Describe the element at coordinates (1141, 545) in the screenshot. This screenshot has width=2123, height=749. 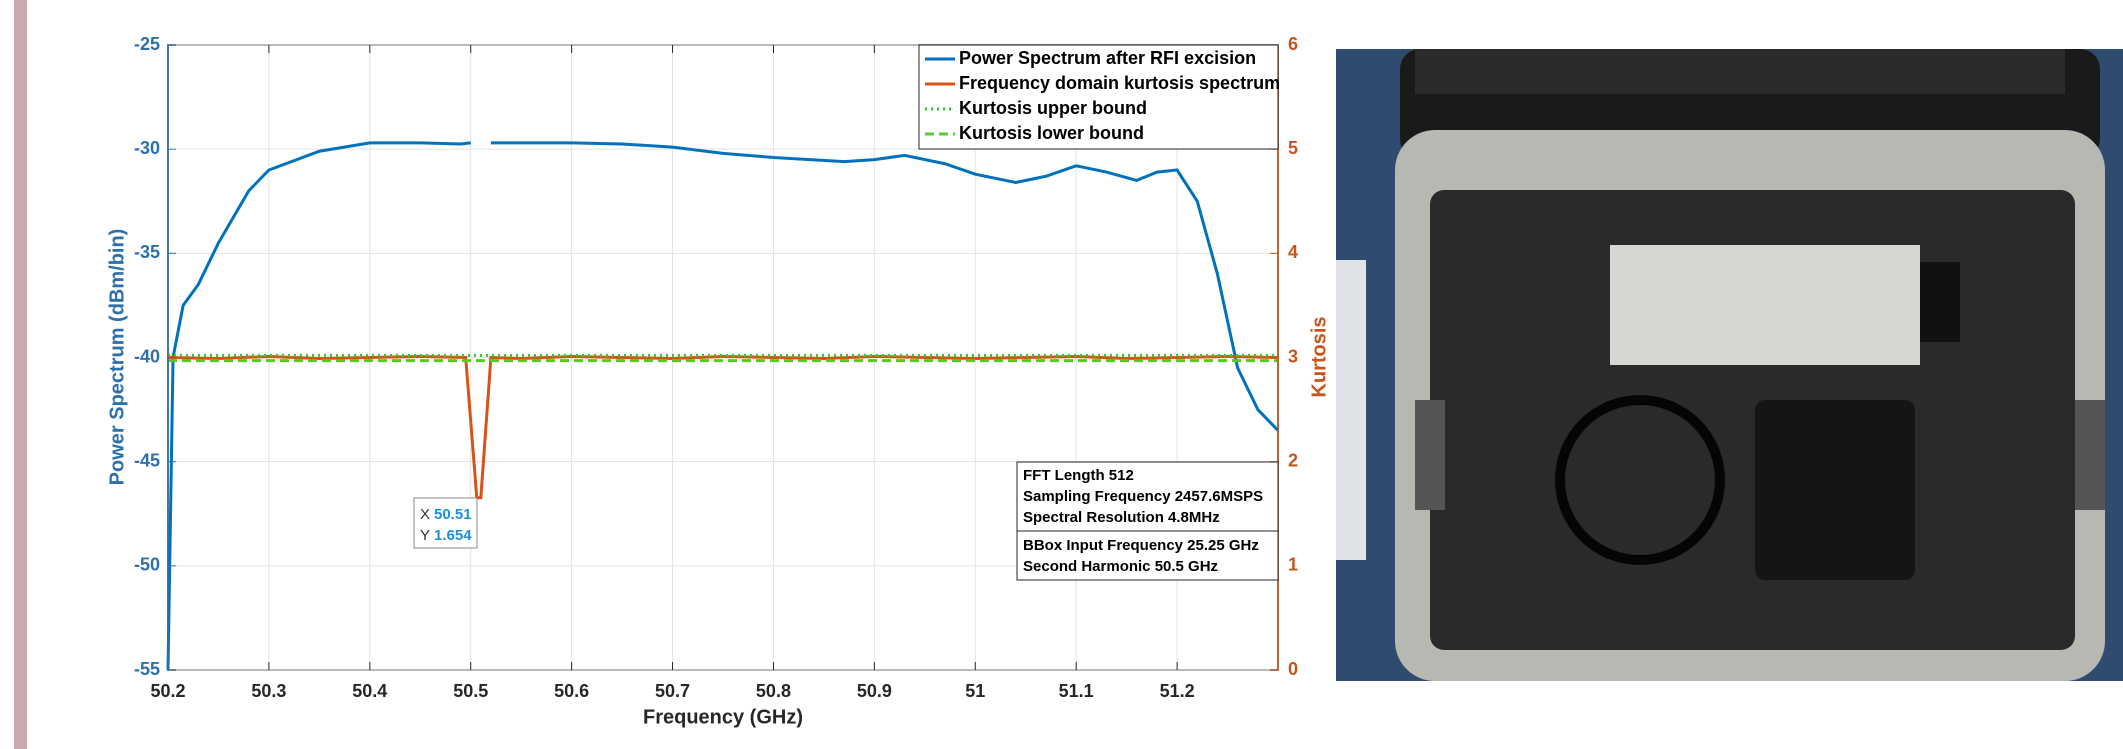
I see `info-text: BBox Input Frequency 25.25 GHz` at that location.